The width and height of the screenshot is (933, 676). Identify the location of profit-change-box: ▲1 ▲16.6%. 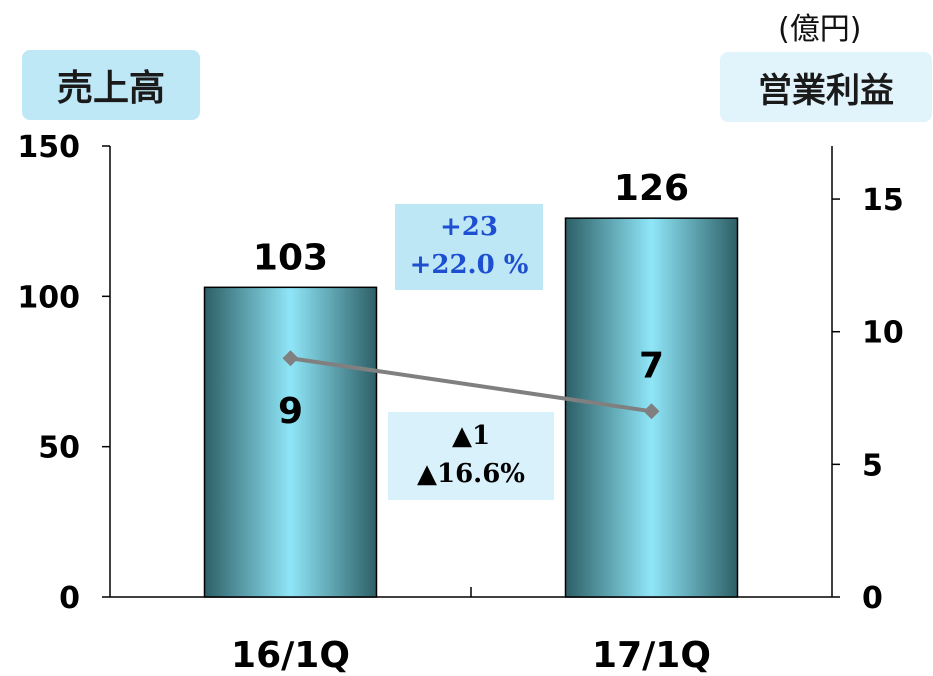
(471, 456).